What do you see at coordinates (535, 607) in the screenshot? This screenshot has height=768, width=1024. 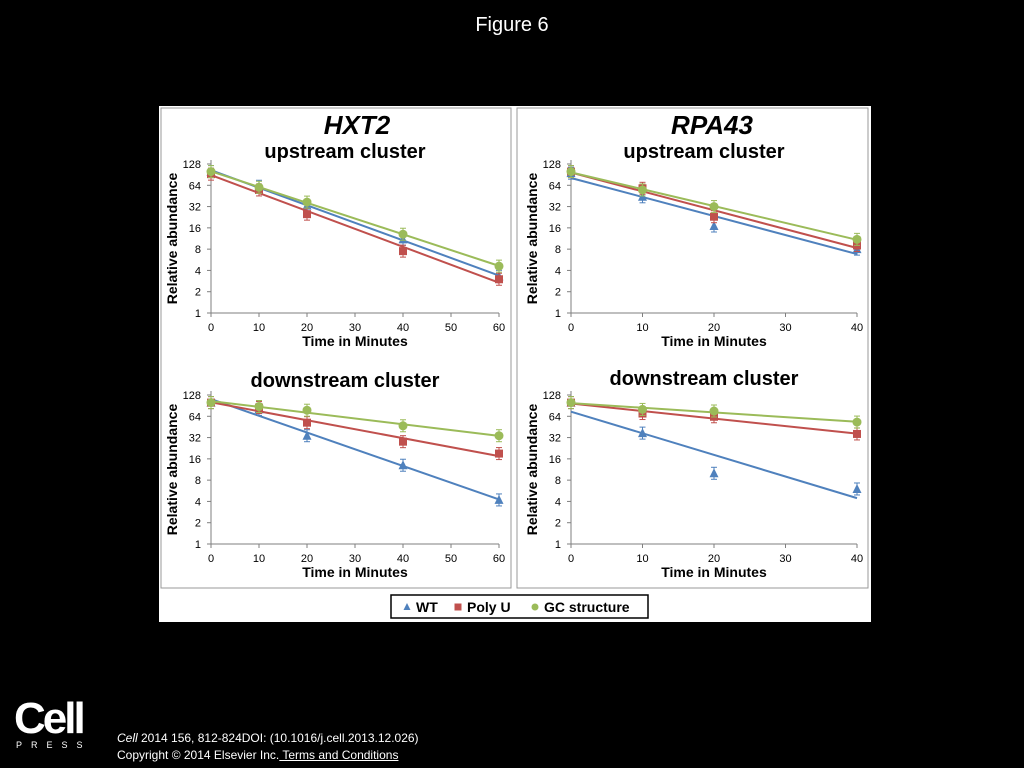 I see `legend-marker-gc-structure` at bounding box center [535, 607].